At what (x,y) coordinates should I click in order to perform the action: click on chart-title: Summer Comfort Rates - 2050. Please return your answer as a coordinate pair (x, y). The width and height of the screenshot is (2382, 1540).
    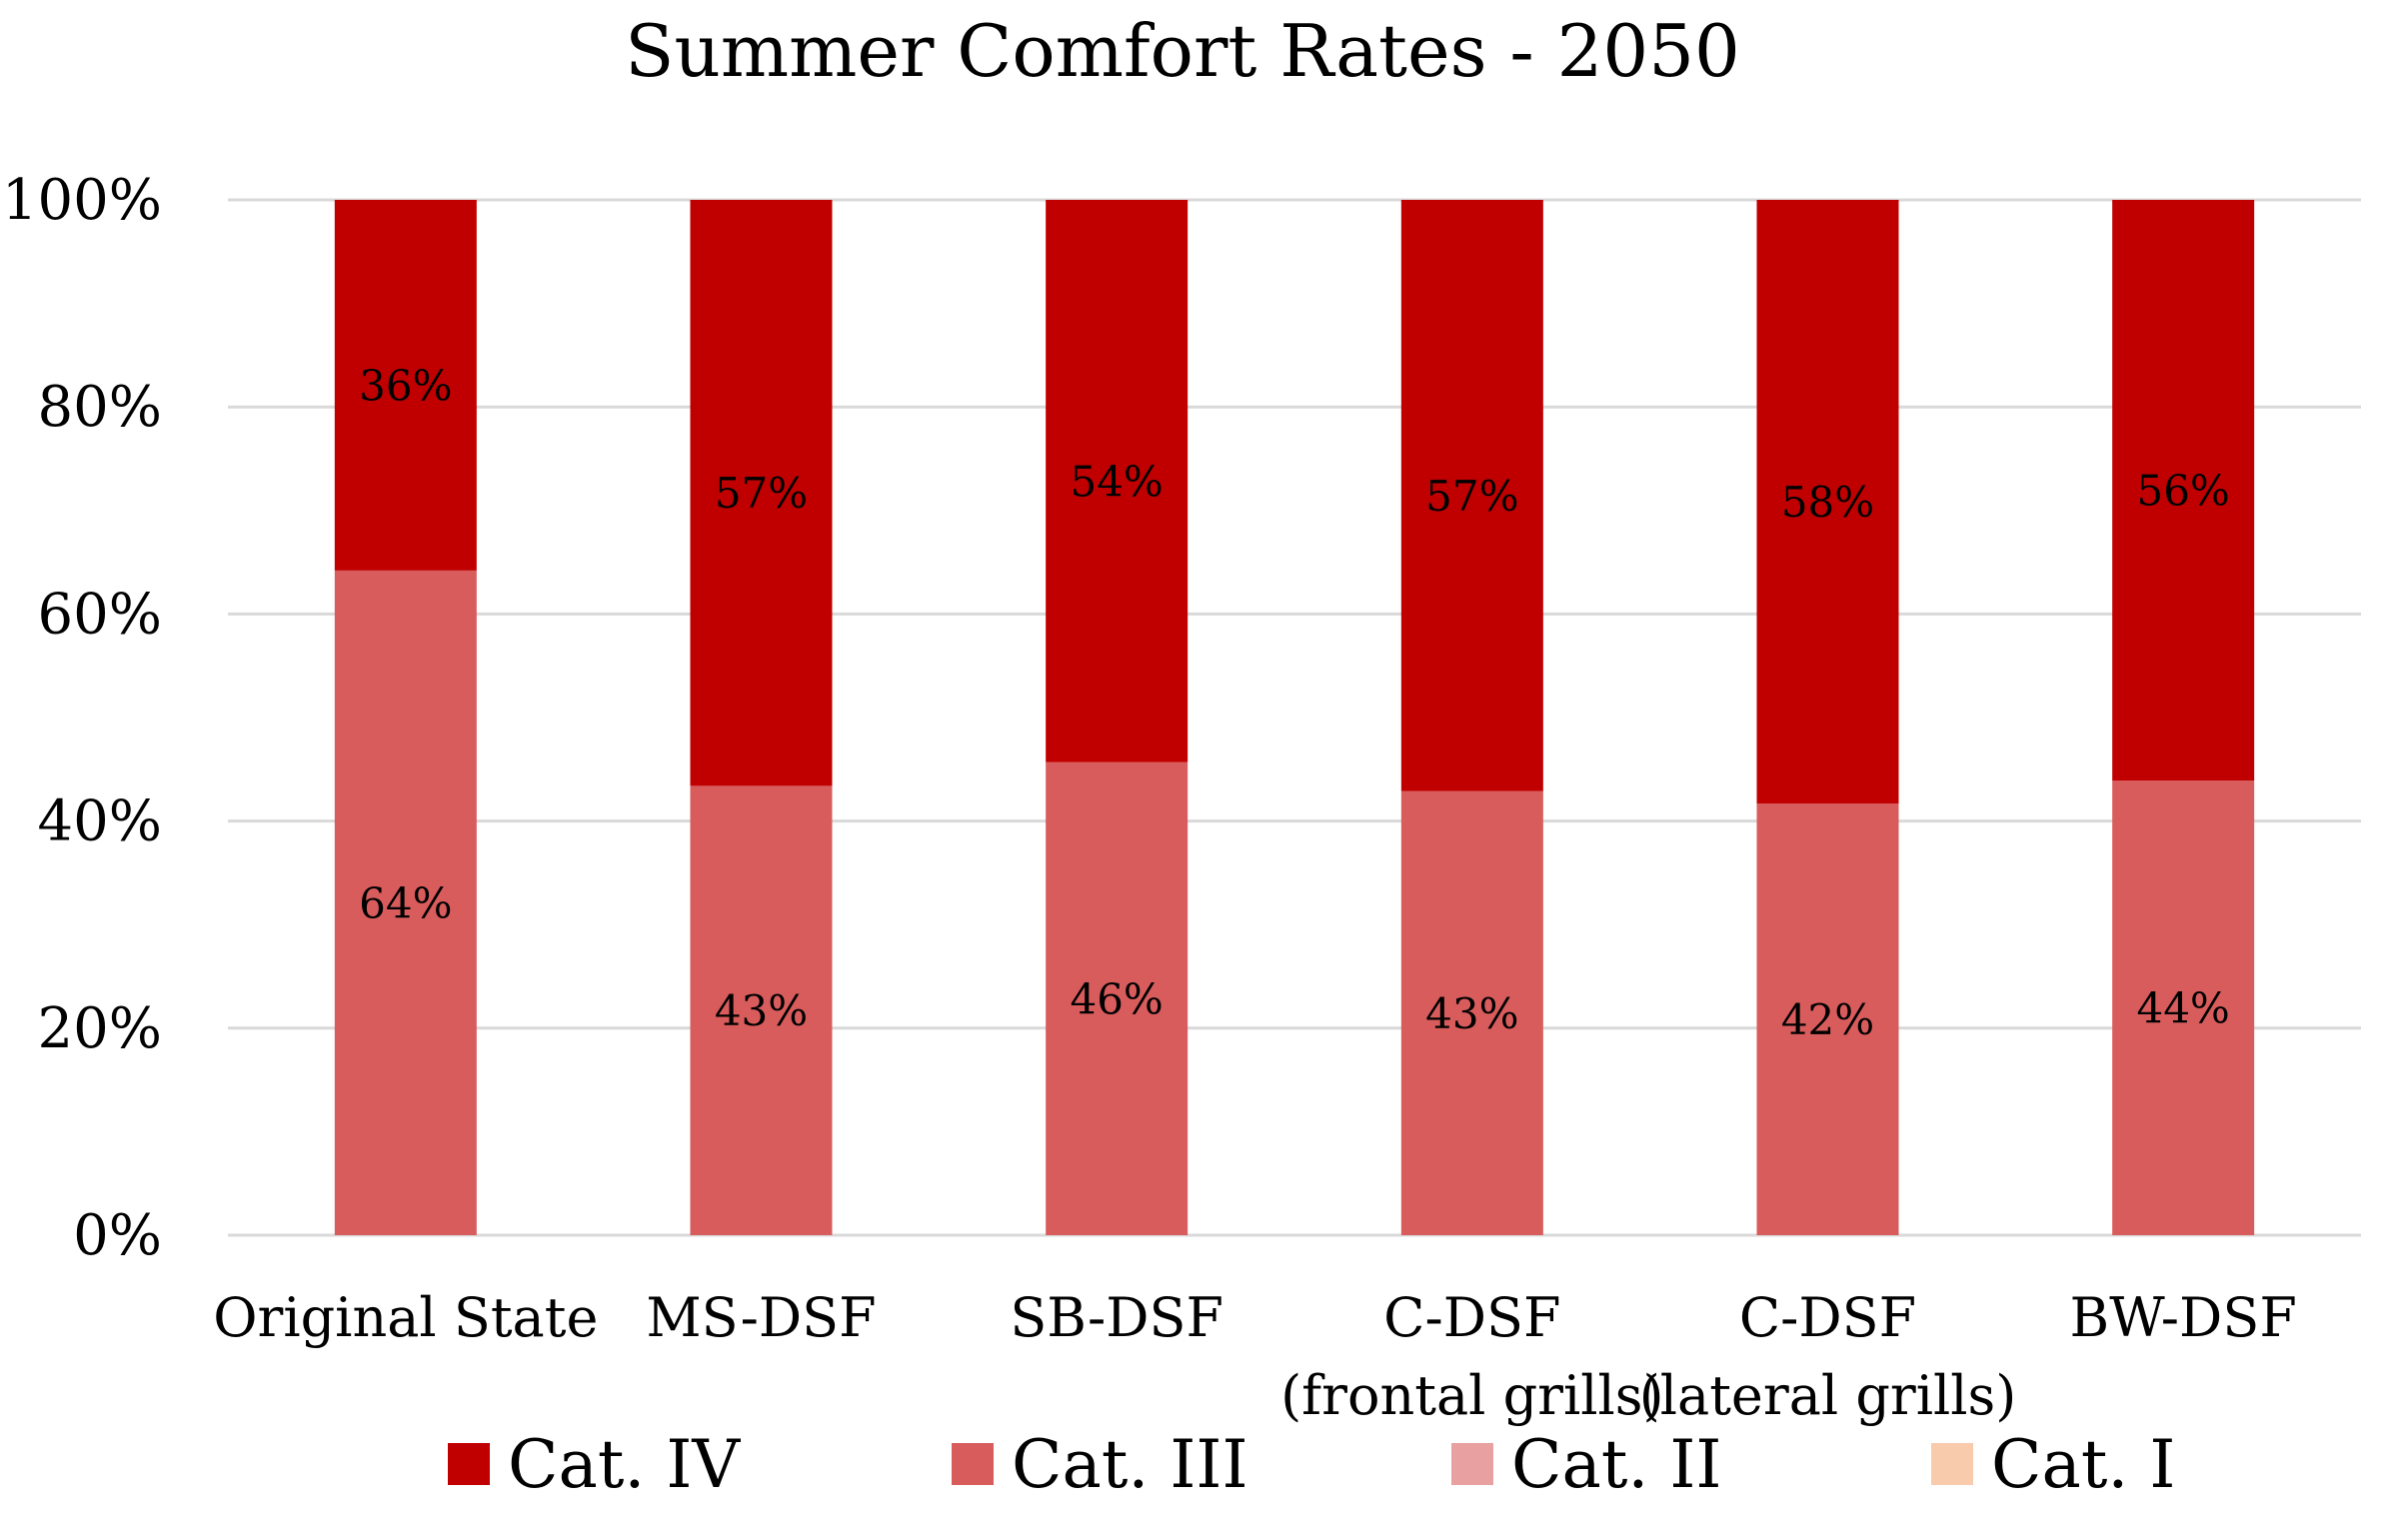
    Looking at the image, I should click on (1182, 51).